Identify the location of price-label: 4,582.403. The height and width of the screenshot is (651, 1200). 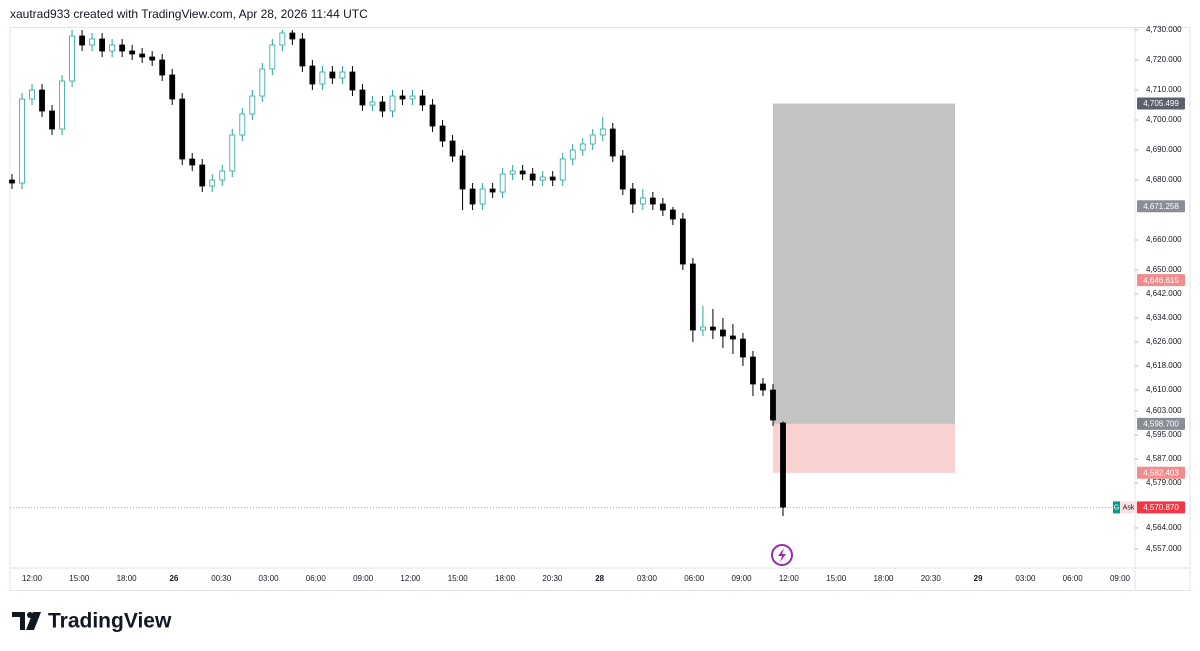
(1161, 472).